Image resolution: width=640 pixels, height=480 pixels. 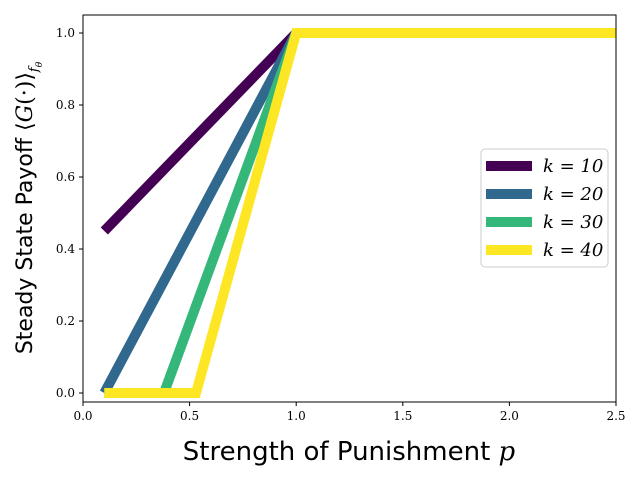 I want to click on y-tick-label: 1.0, so click(x=65, y=33).